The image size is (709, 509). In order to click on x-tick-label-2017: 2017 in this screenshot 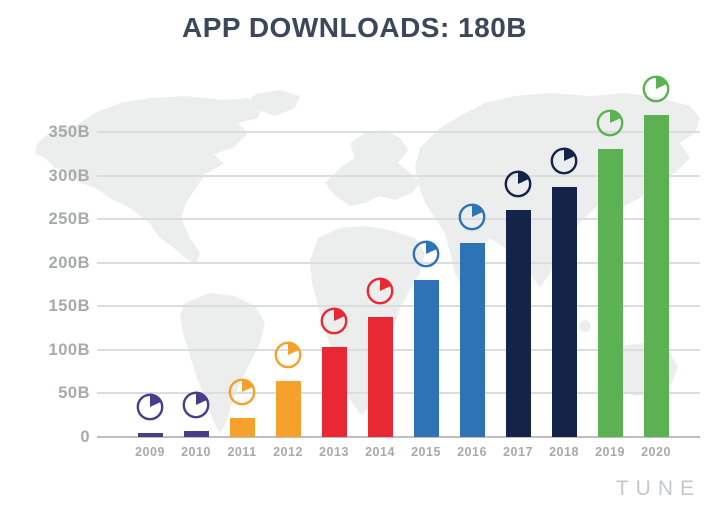, I will do `click(518, 452)`.